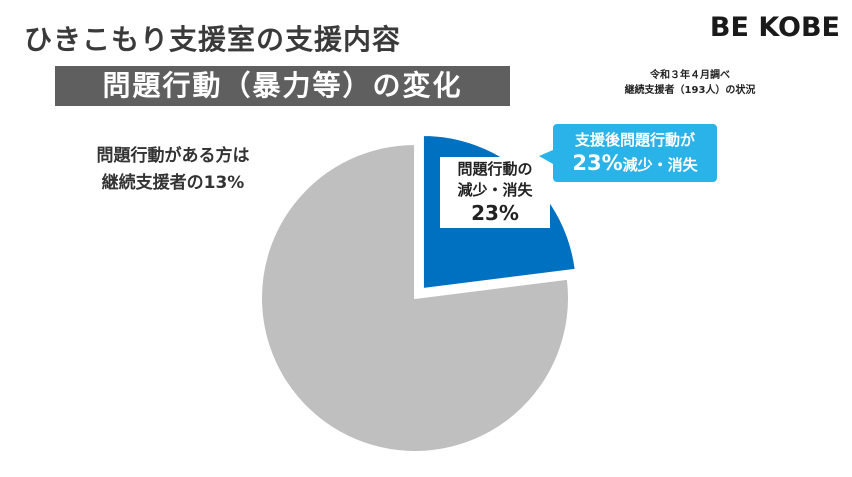 The height and width of the screenshot is (477, 852). I want to click on callout-line2: 23%減少・消失, so click(635, 164).